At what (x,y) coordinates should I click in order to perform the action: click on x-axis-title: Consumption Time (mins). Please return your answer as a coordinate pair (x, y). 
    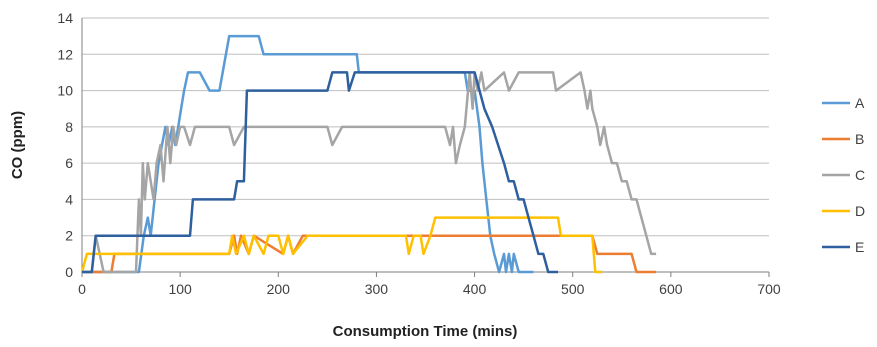
    Looking at the image, I should click on (425, 331).